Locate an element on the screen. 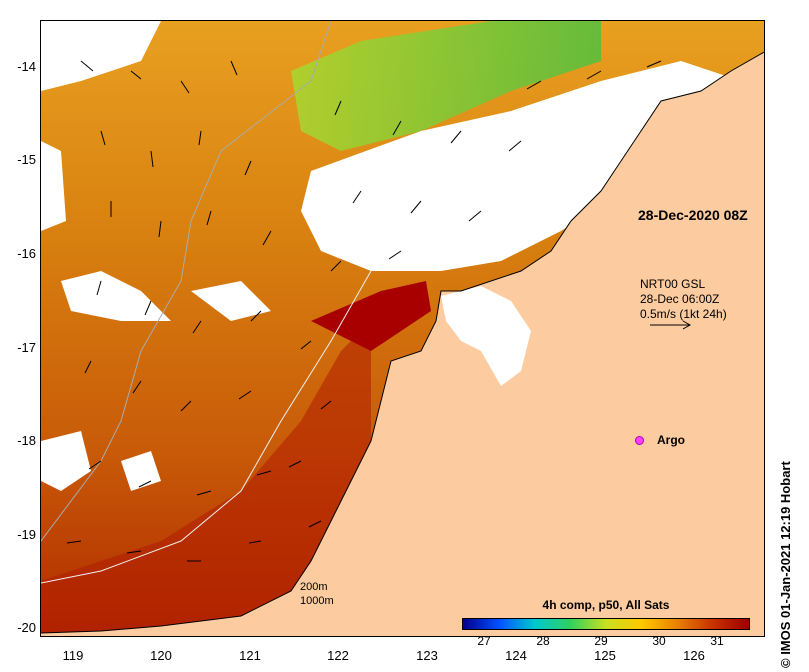 The height and width of the screenshot is (672, 809). credit-label: © IMOS 01-Jan-2021 12:19 Hobart is located at coordinates (785, 564).